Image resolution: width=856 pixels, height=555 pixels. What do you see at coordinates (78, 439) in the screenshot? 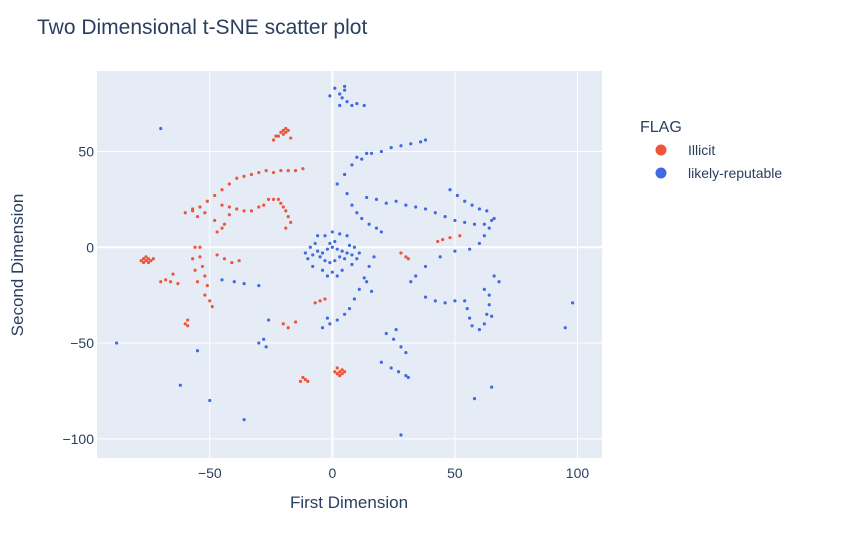
I see `y-tick-label: −100` at bounding box center [78, 439].